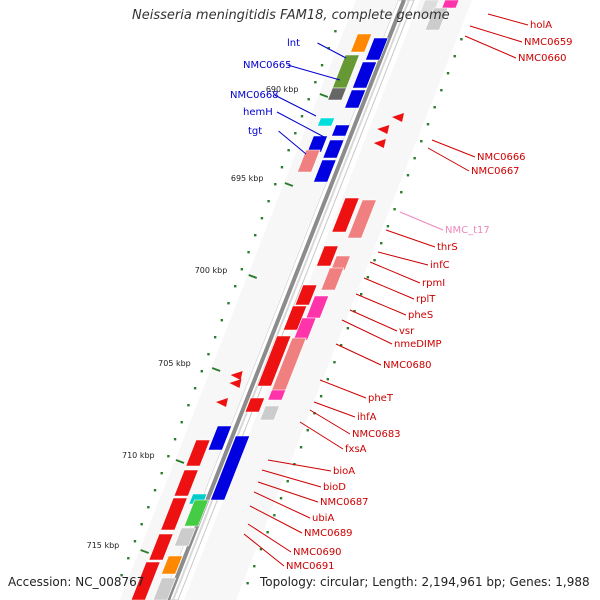 The height and width of the screenshot is (600, 600). I want to click on feature-tgt, so click(333, 149).